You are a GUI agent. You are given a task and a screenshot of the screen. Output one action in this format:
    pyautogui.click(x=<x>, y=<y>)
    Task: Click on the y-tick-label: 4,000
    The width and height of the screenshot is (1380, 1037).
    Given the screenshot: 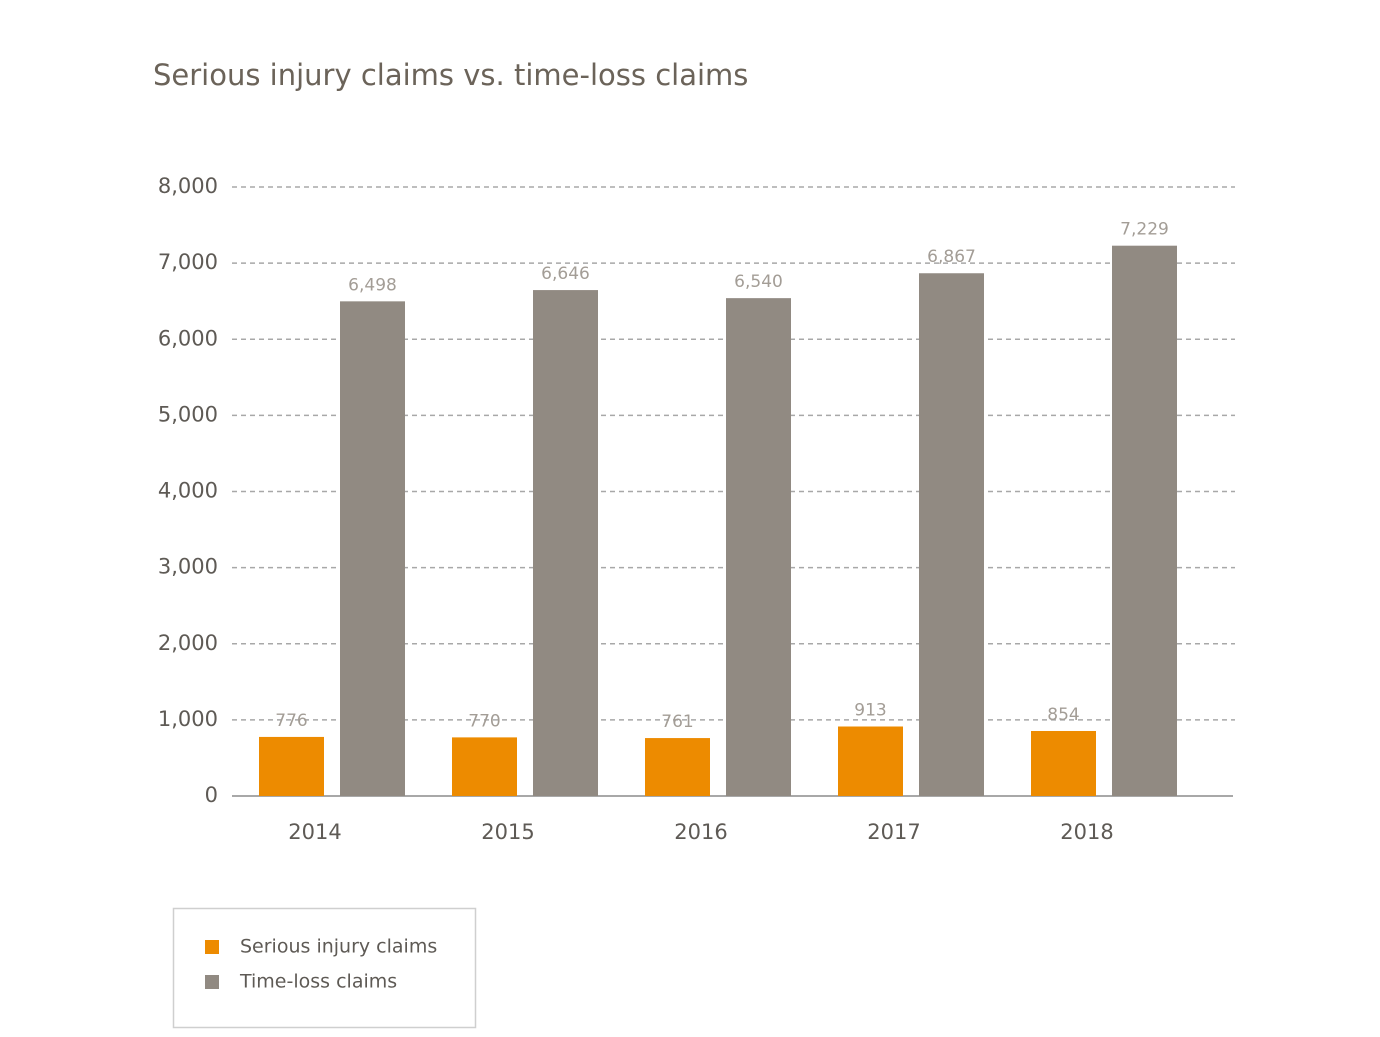 What is the action you would take?
    pyautogui.click(x=188, y=491)
    